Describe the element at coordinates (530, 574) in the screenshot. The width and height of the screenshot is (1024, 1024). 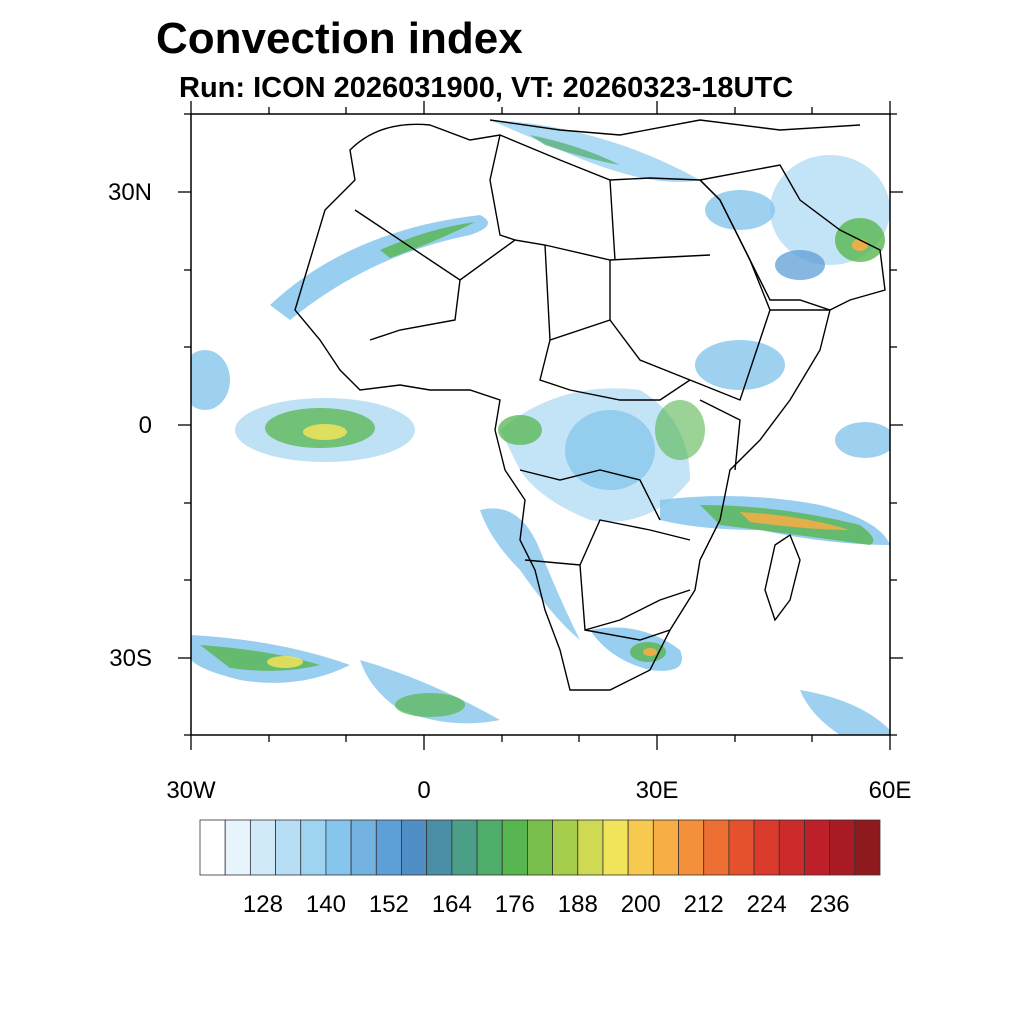
I see `field-angola` at that location.